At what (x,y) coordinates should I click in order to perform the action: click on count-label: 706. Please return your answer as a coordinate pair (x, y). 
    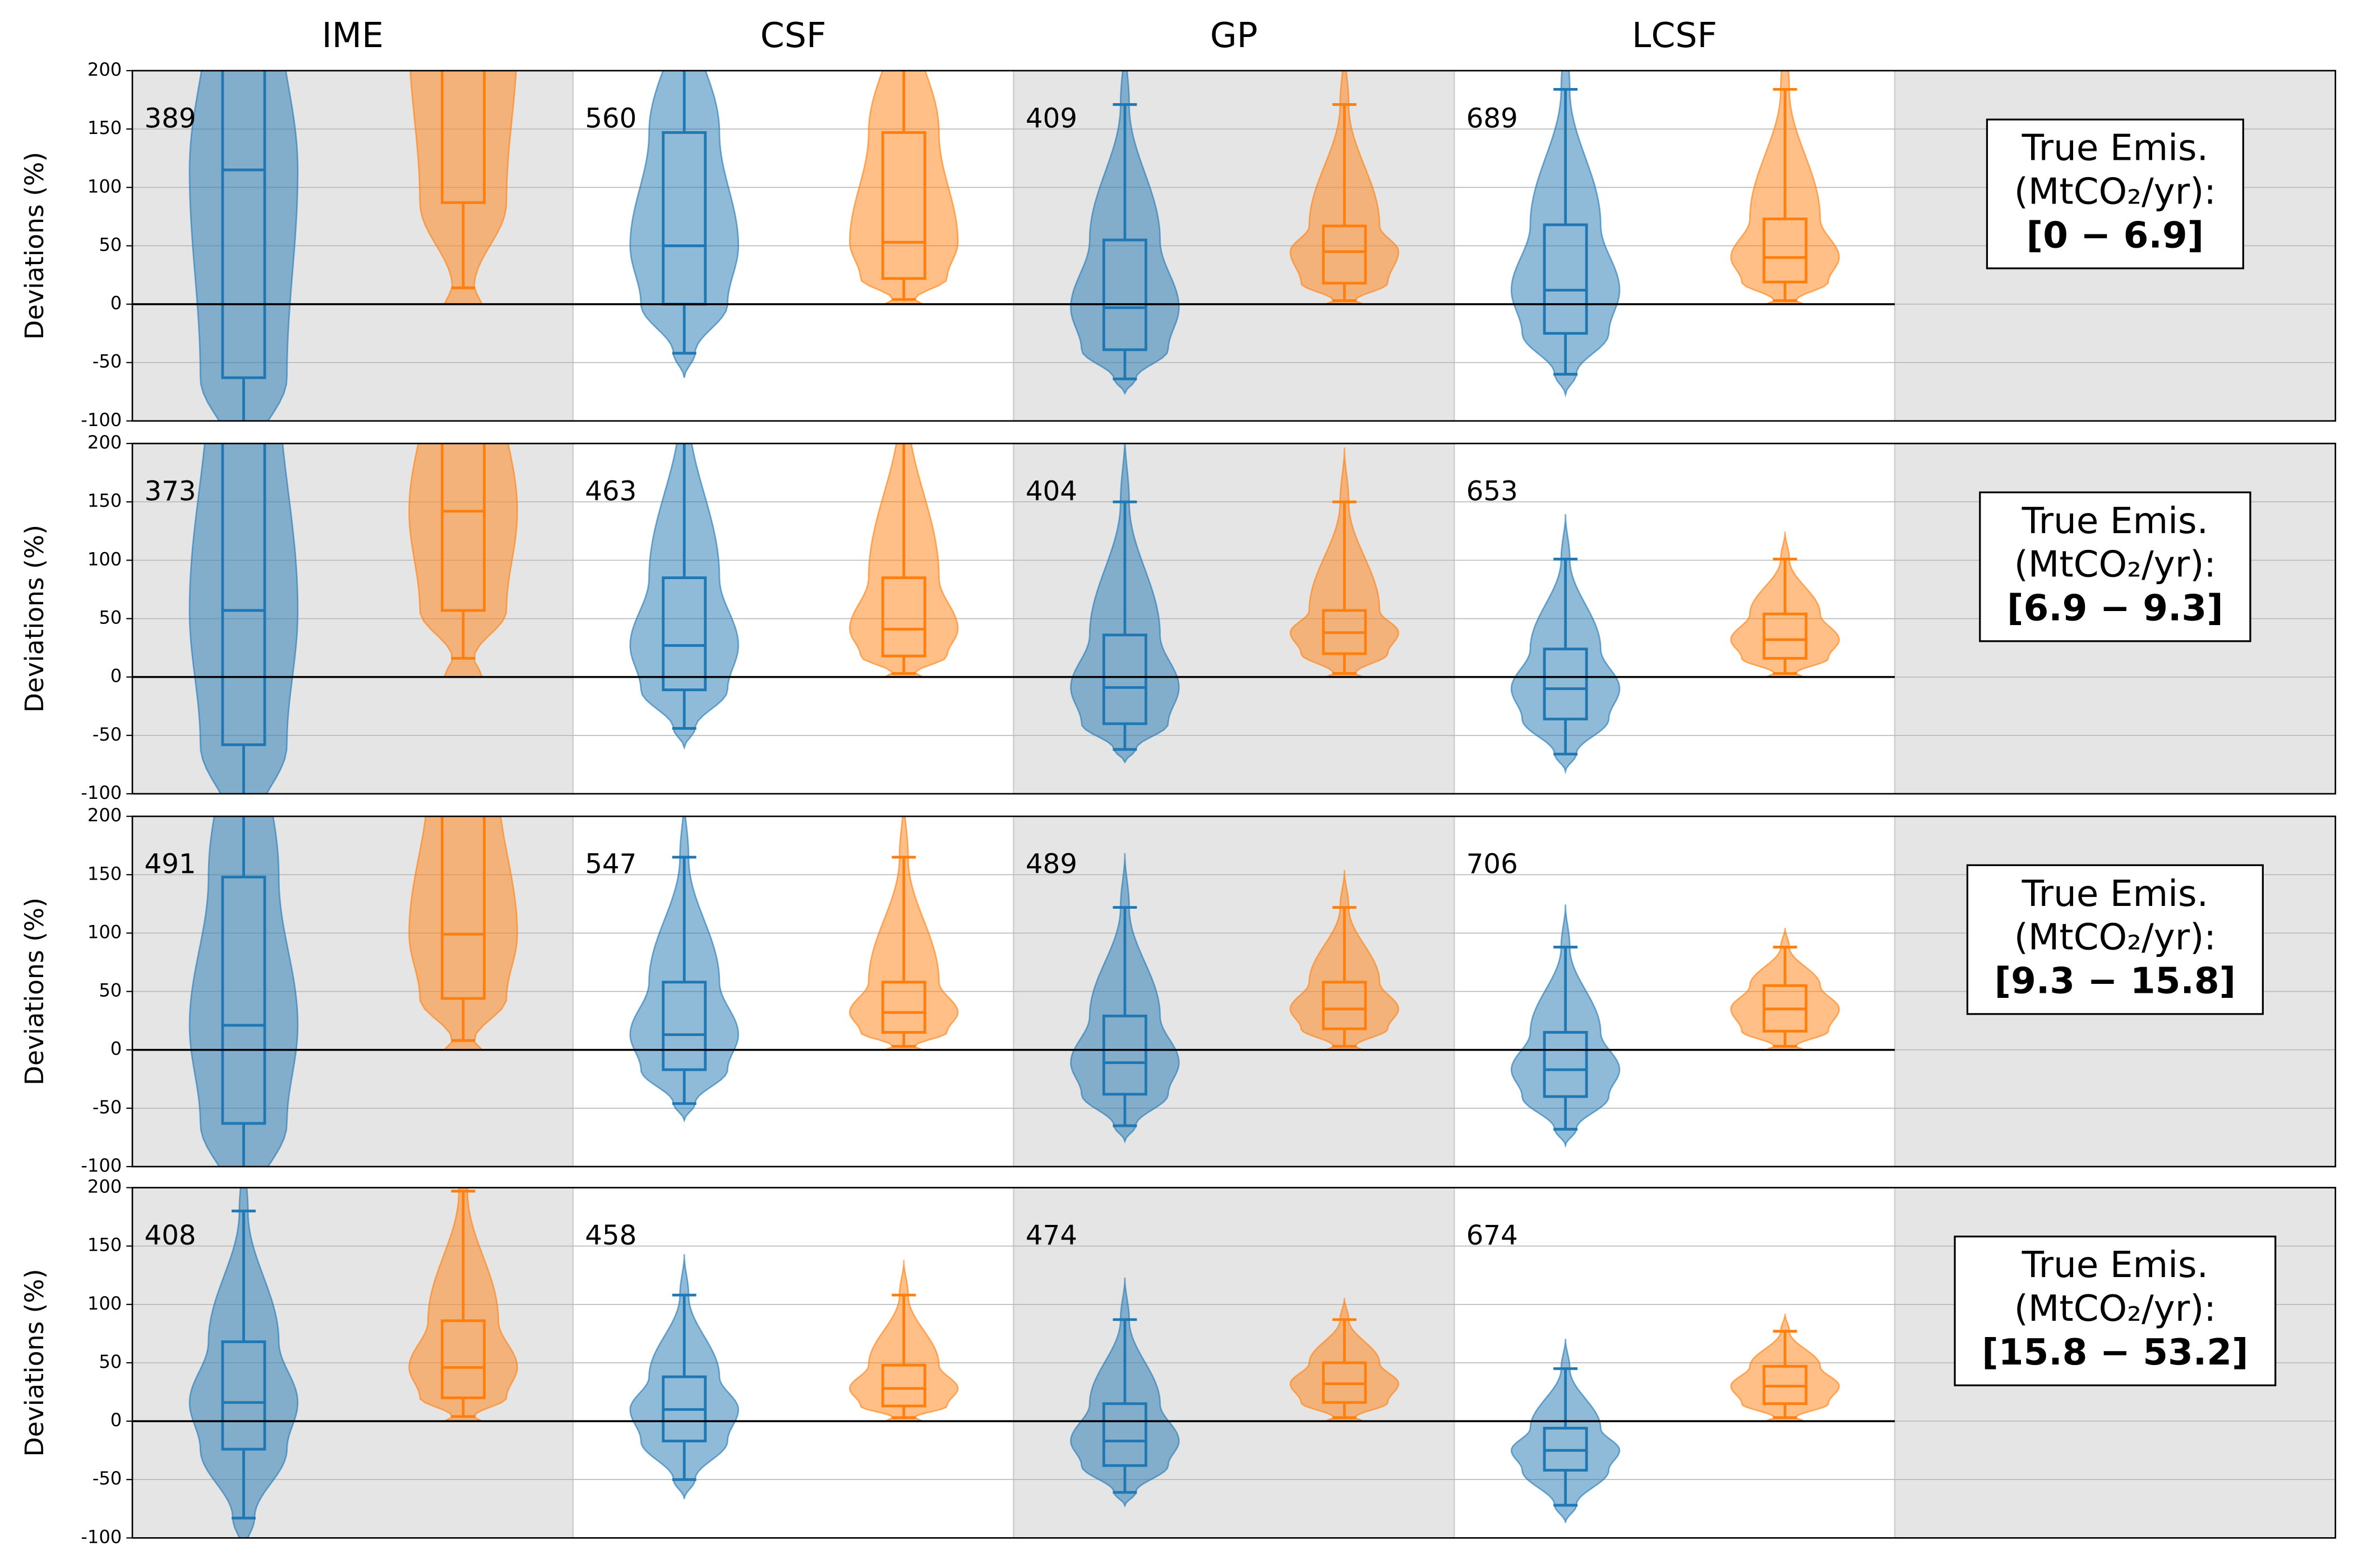
    Looking at the image, I should click on (1492, 864).